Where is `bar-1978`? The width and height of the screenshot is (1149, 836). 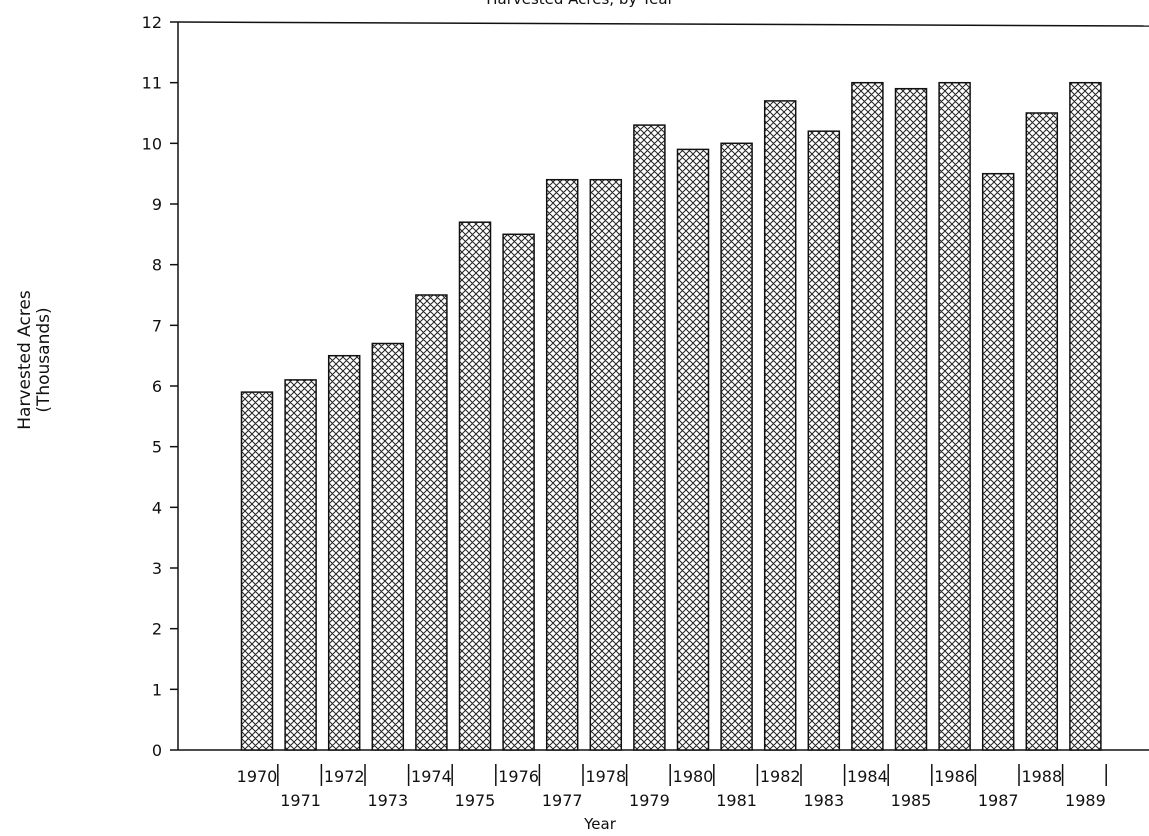 bar-1978 is located at coordinates (606, 464).